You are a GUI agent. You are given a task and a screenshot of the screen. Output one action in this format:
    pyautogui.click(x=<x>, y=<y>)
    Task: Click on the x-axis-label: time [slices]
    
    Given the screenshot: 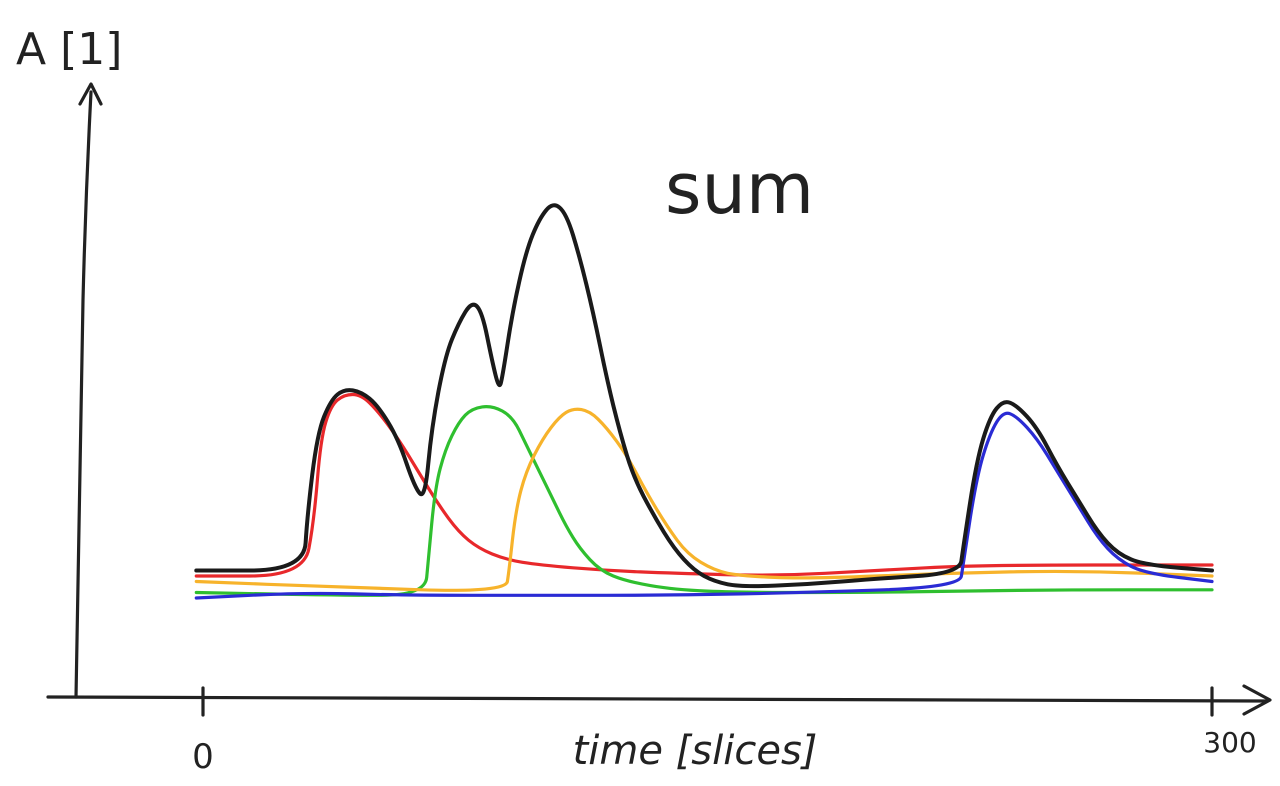 What is the action you would take?
    pyautogui.click(x=695, y=751)
    